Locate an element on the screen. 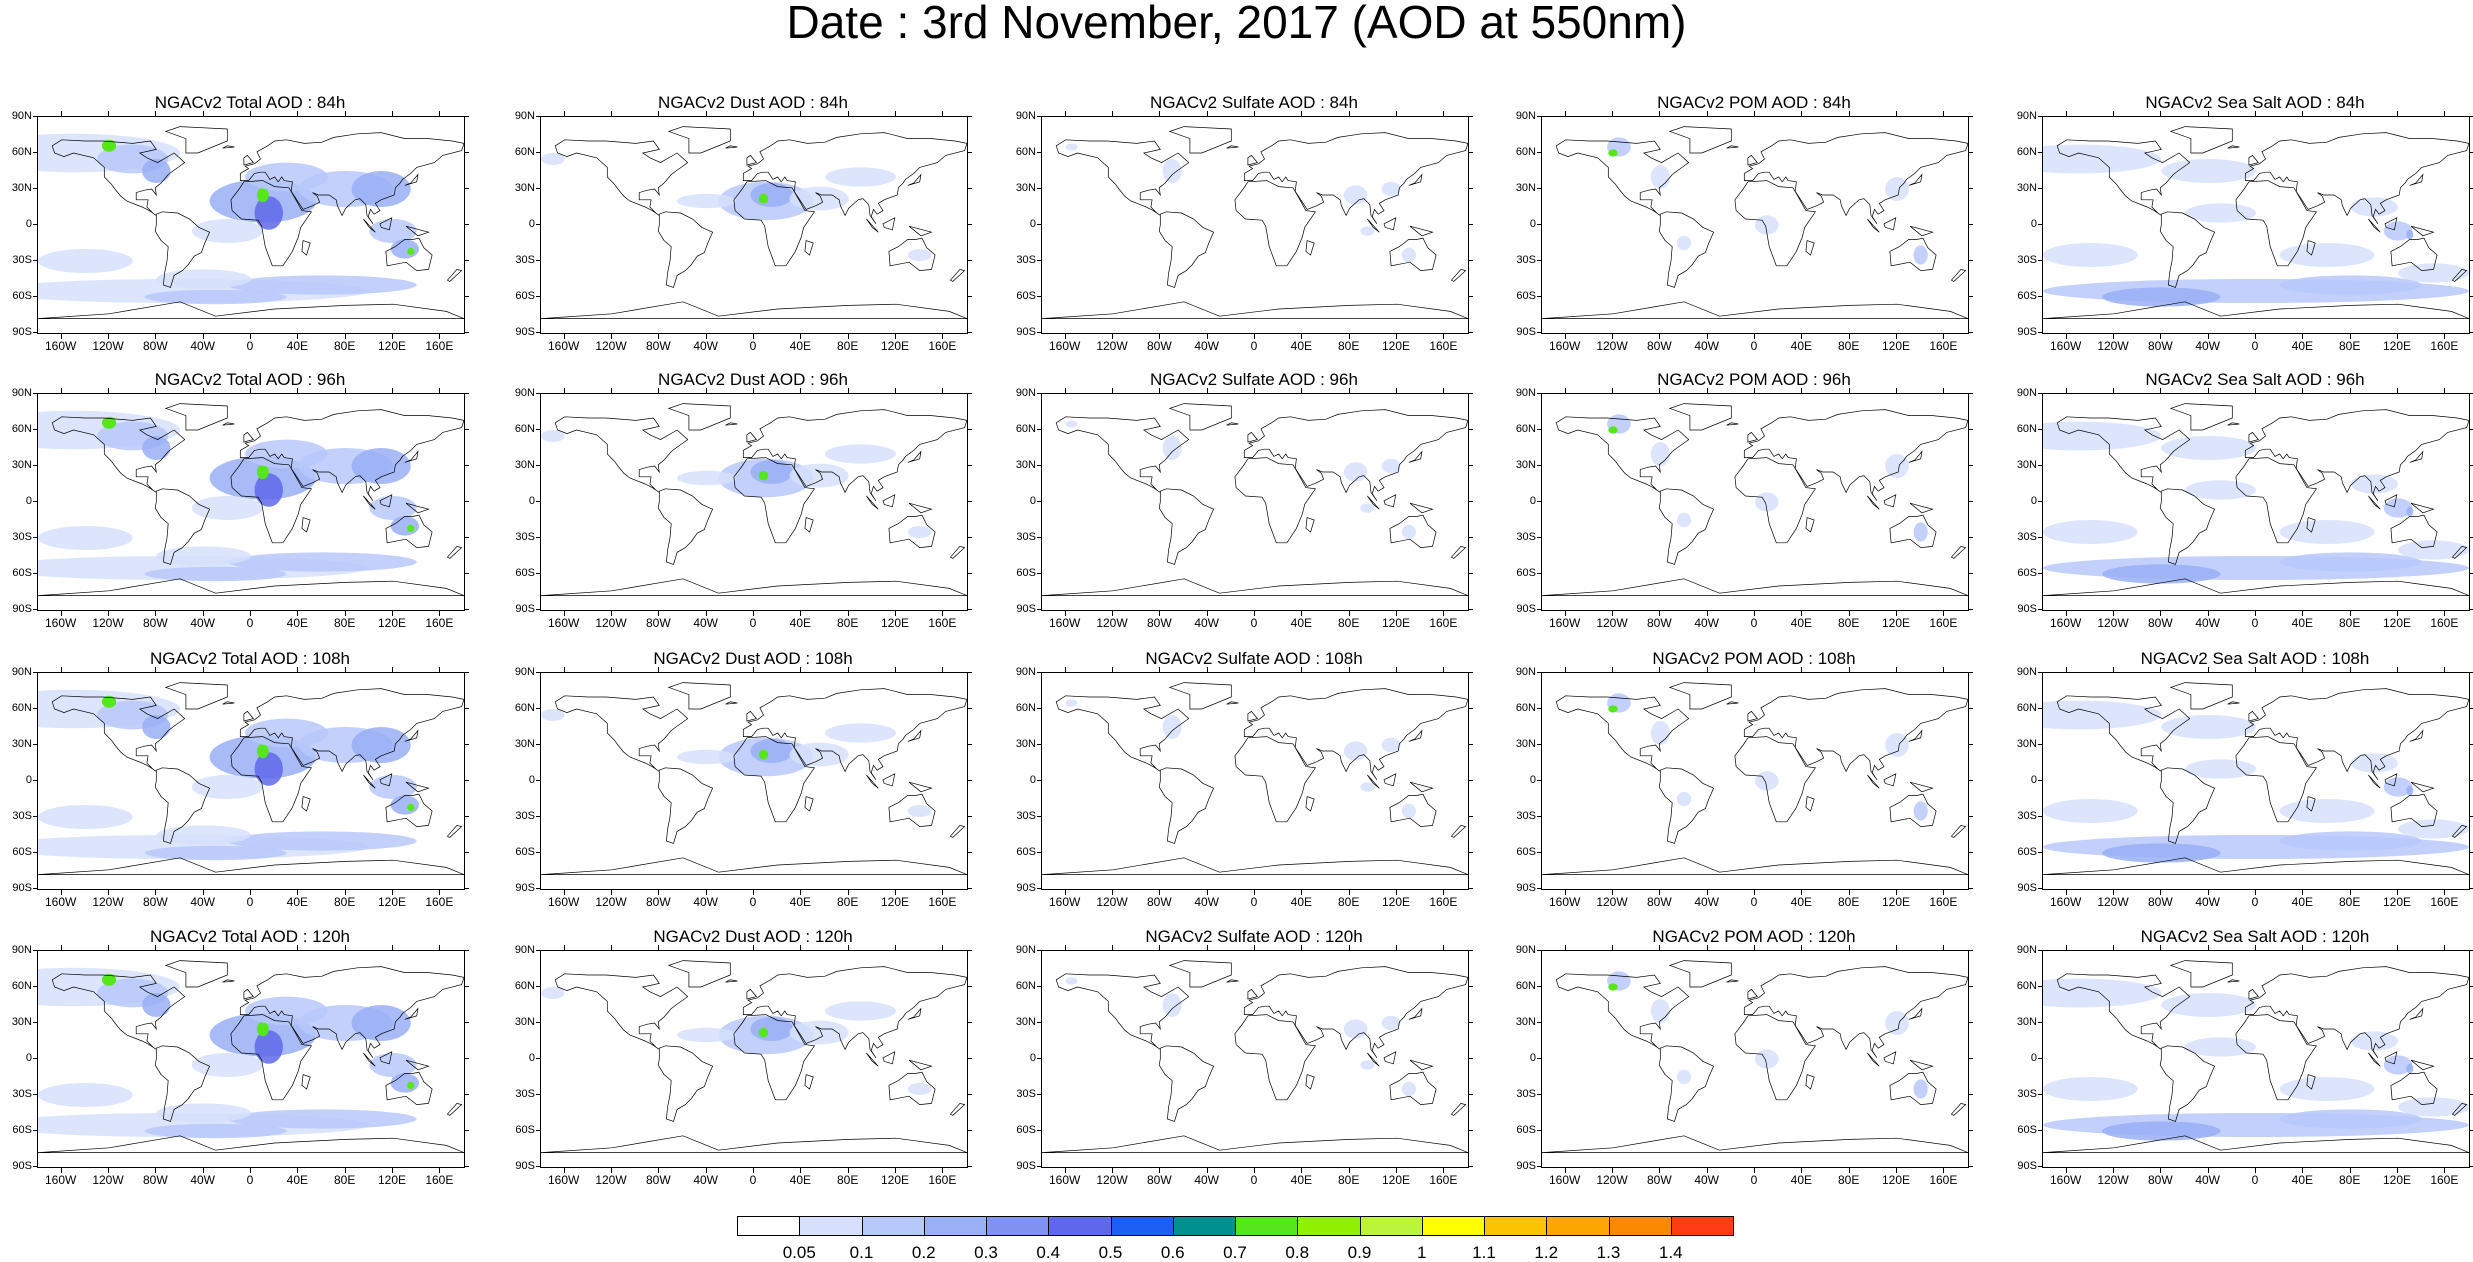  lon-tick-label: 80W is located at coordinates (1159, 623).